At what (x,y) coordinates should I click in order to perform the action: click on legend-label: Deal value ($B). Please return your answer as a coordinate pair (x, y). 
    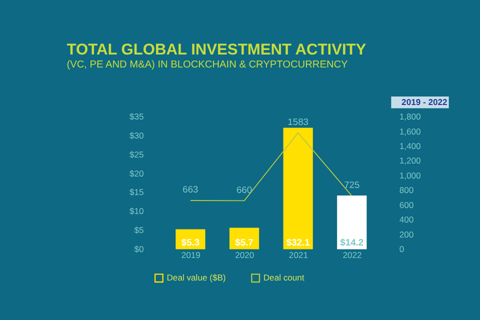
    Looking at the image, I should click on (196, 277).